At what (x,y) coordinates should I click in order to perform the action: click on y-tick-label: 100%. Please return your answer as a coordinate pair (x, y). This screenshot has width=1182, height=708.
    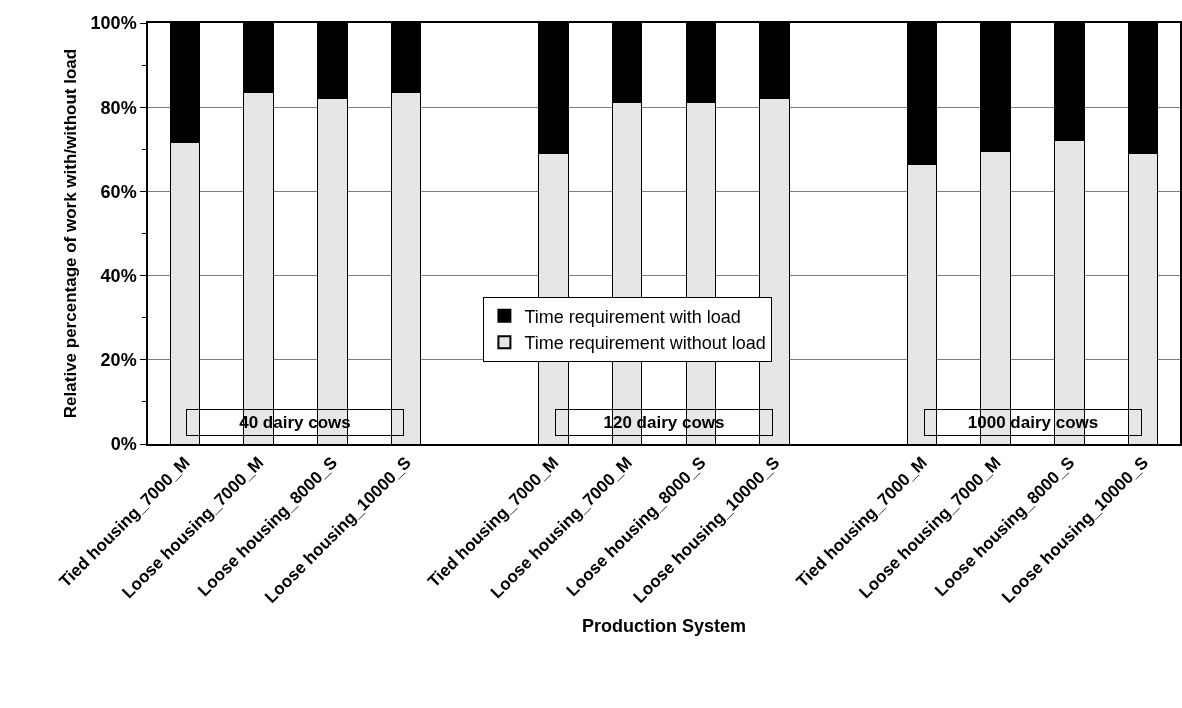
    Looking at the image, I should click on (113, 23).